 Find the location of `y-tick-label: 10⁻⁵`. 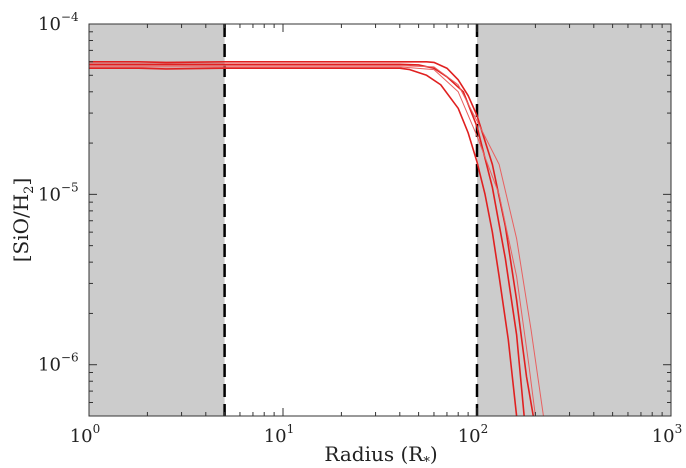

y-tick-label: 10⁻⁵ is located at coordinates (58, 192).